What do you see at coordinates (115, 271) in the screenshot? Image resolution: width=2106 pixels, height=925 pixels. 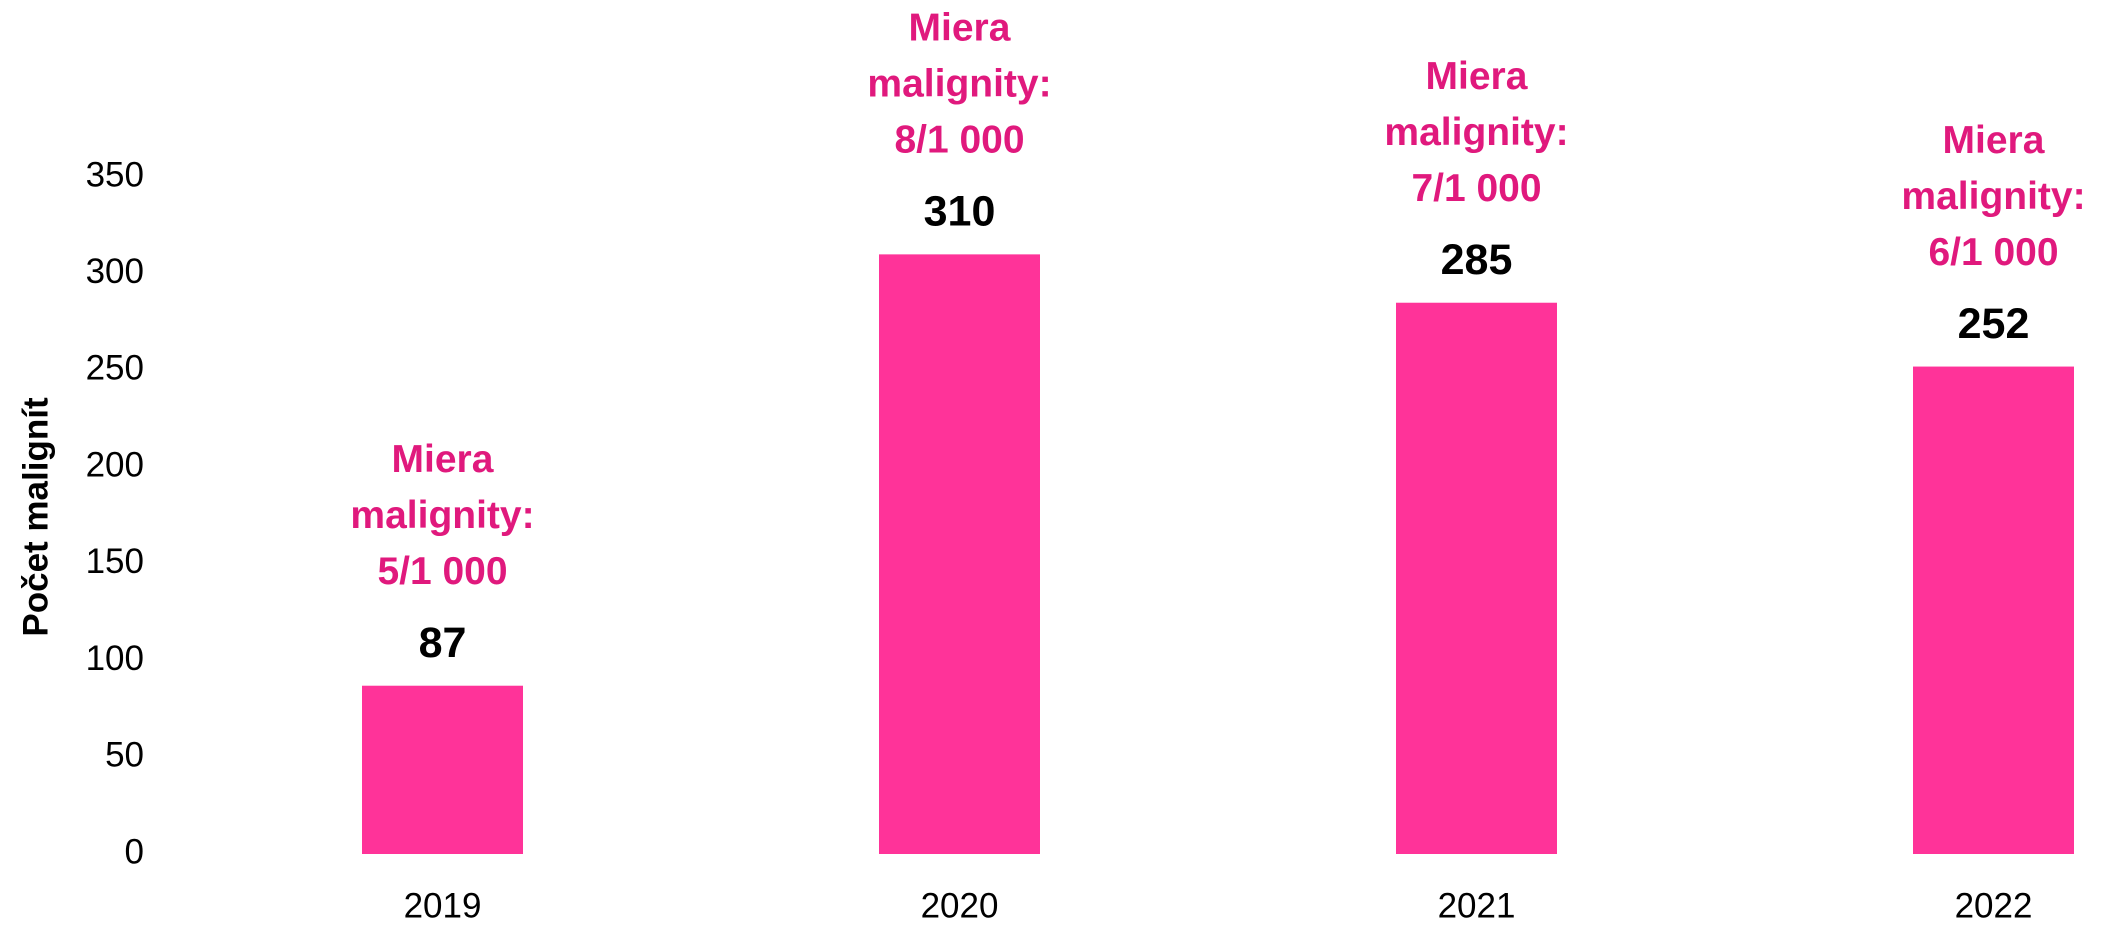 I see `y-tick-label: 300` at bounding box center [115, 271].